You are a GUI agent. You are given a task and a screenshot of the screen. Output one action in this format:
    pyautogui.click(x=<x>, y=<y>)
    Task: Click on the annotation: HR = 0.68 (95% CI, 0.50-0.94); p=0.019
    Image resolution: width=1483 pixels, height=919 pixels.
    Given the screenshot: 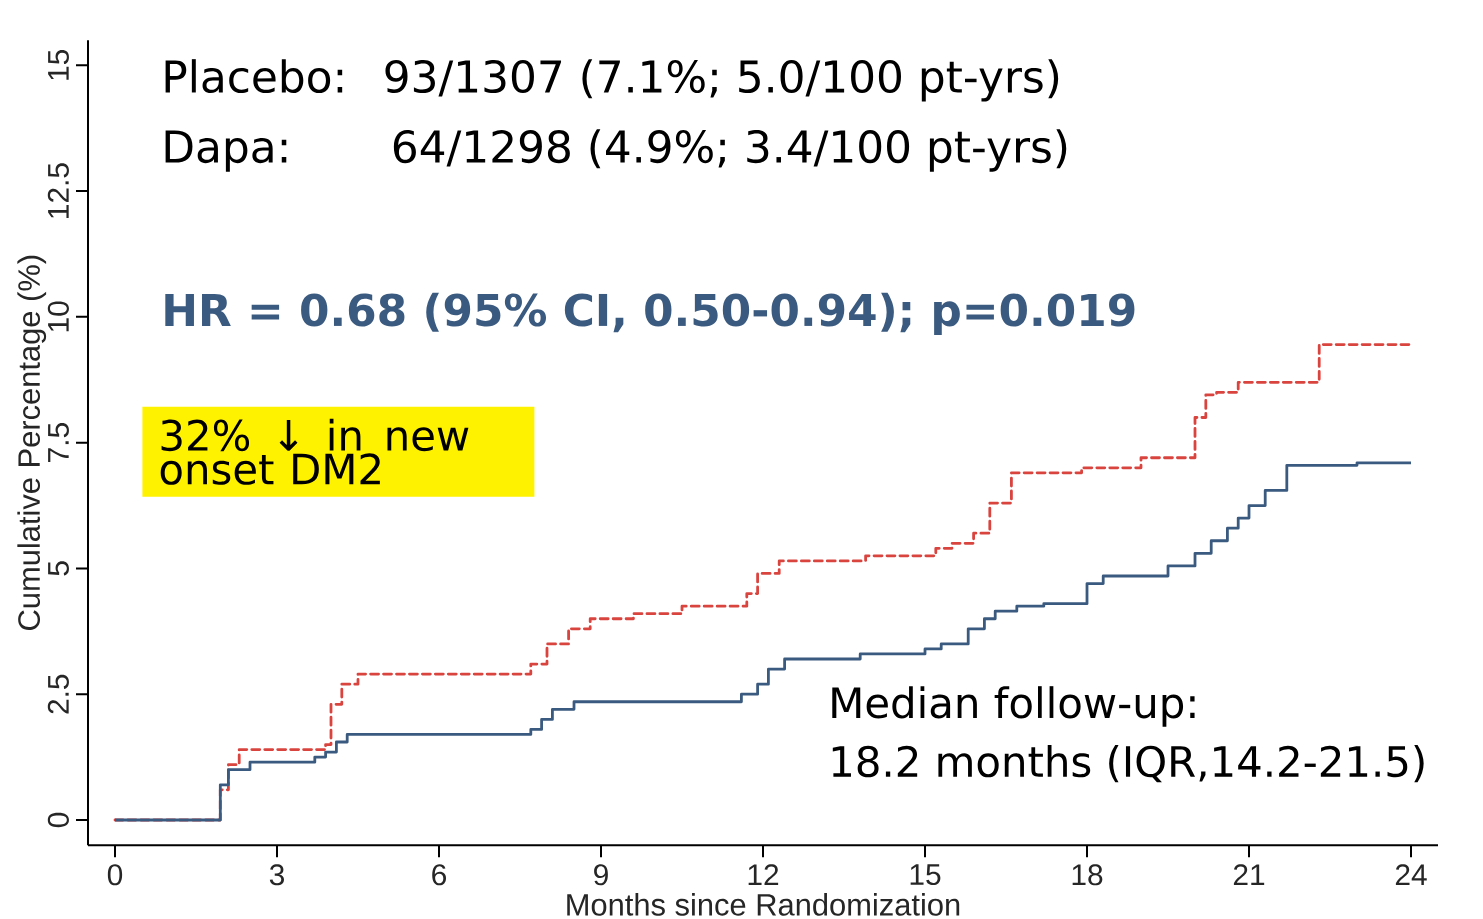 What is the action you would take?
    pyautogui.click(x=650, y=314)
    